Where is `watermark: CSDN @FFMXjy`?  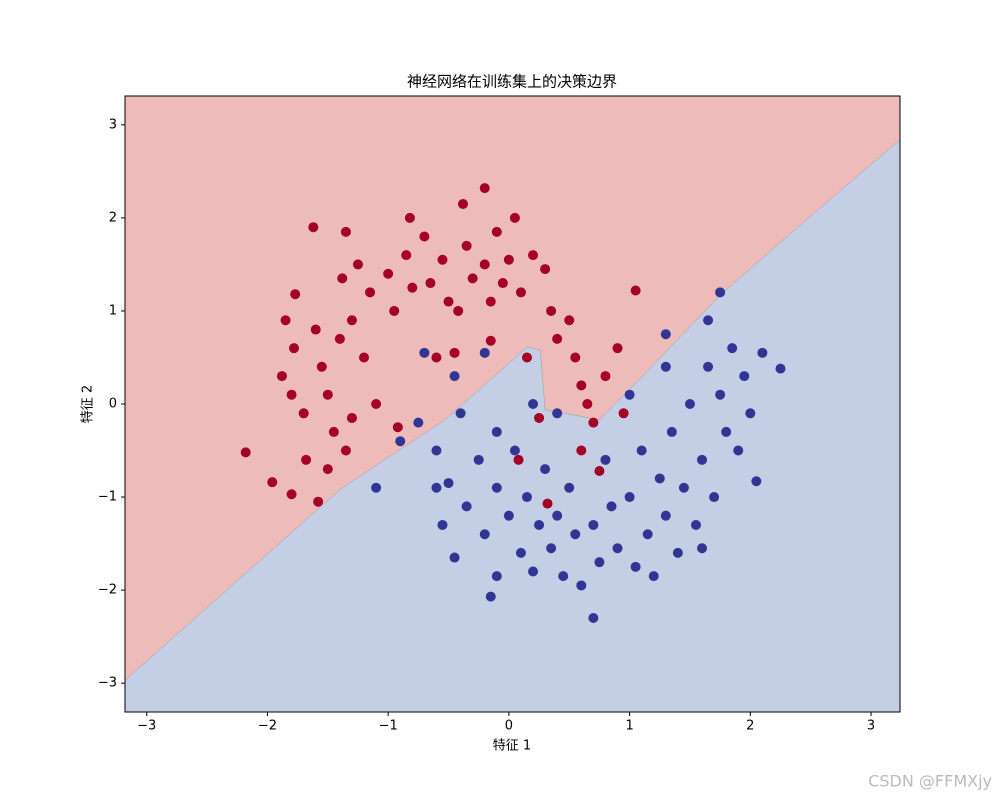 watermark: CSDN @FFMXjy is located at coordinates (930, 781).